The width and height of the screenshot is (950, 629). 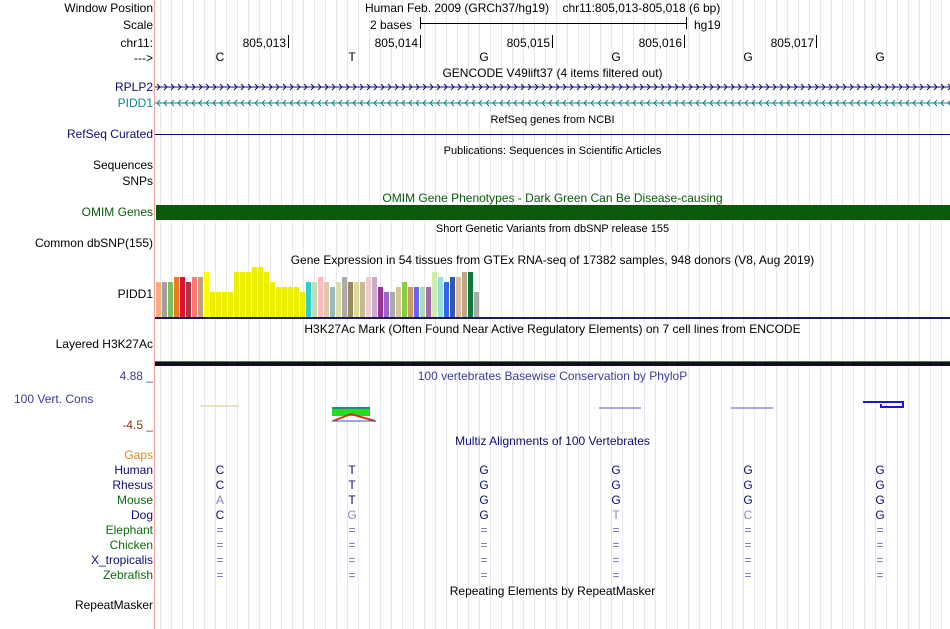 I want to click on multiz-species-label: Elephant, so click(x=129, y=530).